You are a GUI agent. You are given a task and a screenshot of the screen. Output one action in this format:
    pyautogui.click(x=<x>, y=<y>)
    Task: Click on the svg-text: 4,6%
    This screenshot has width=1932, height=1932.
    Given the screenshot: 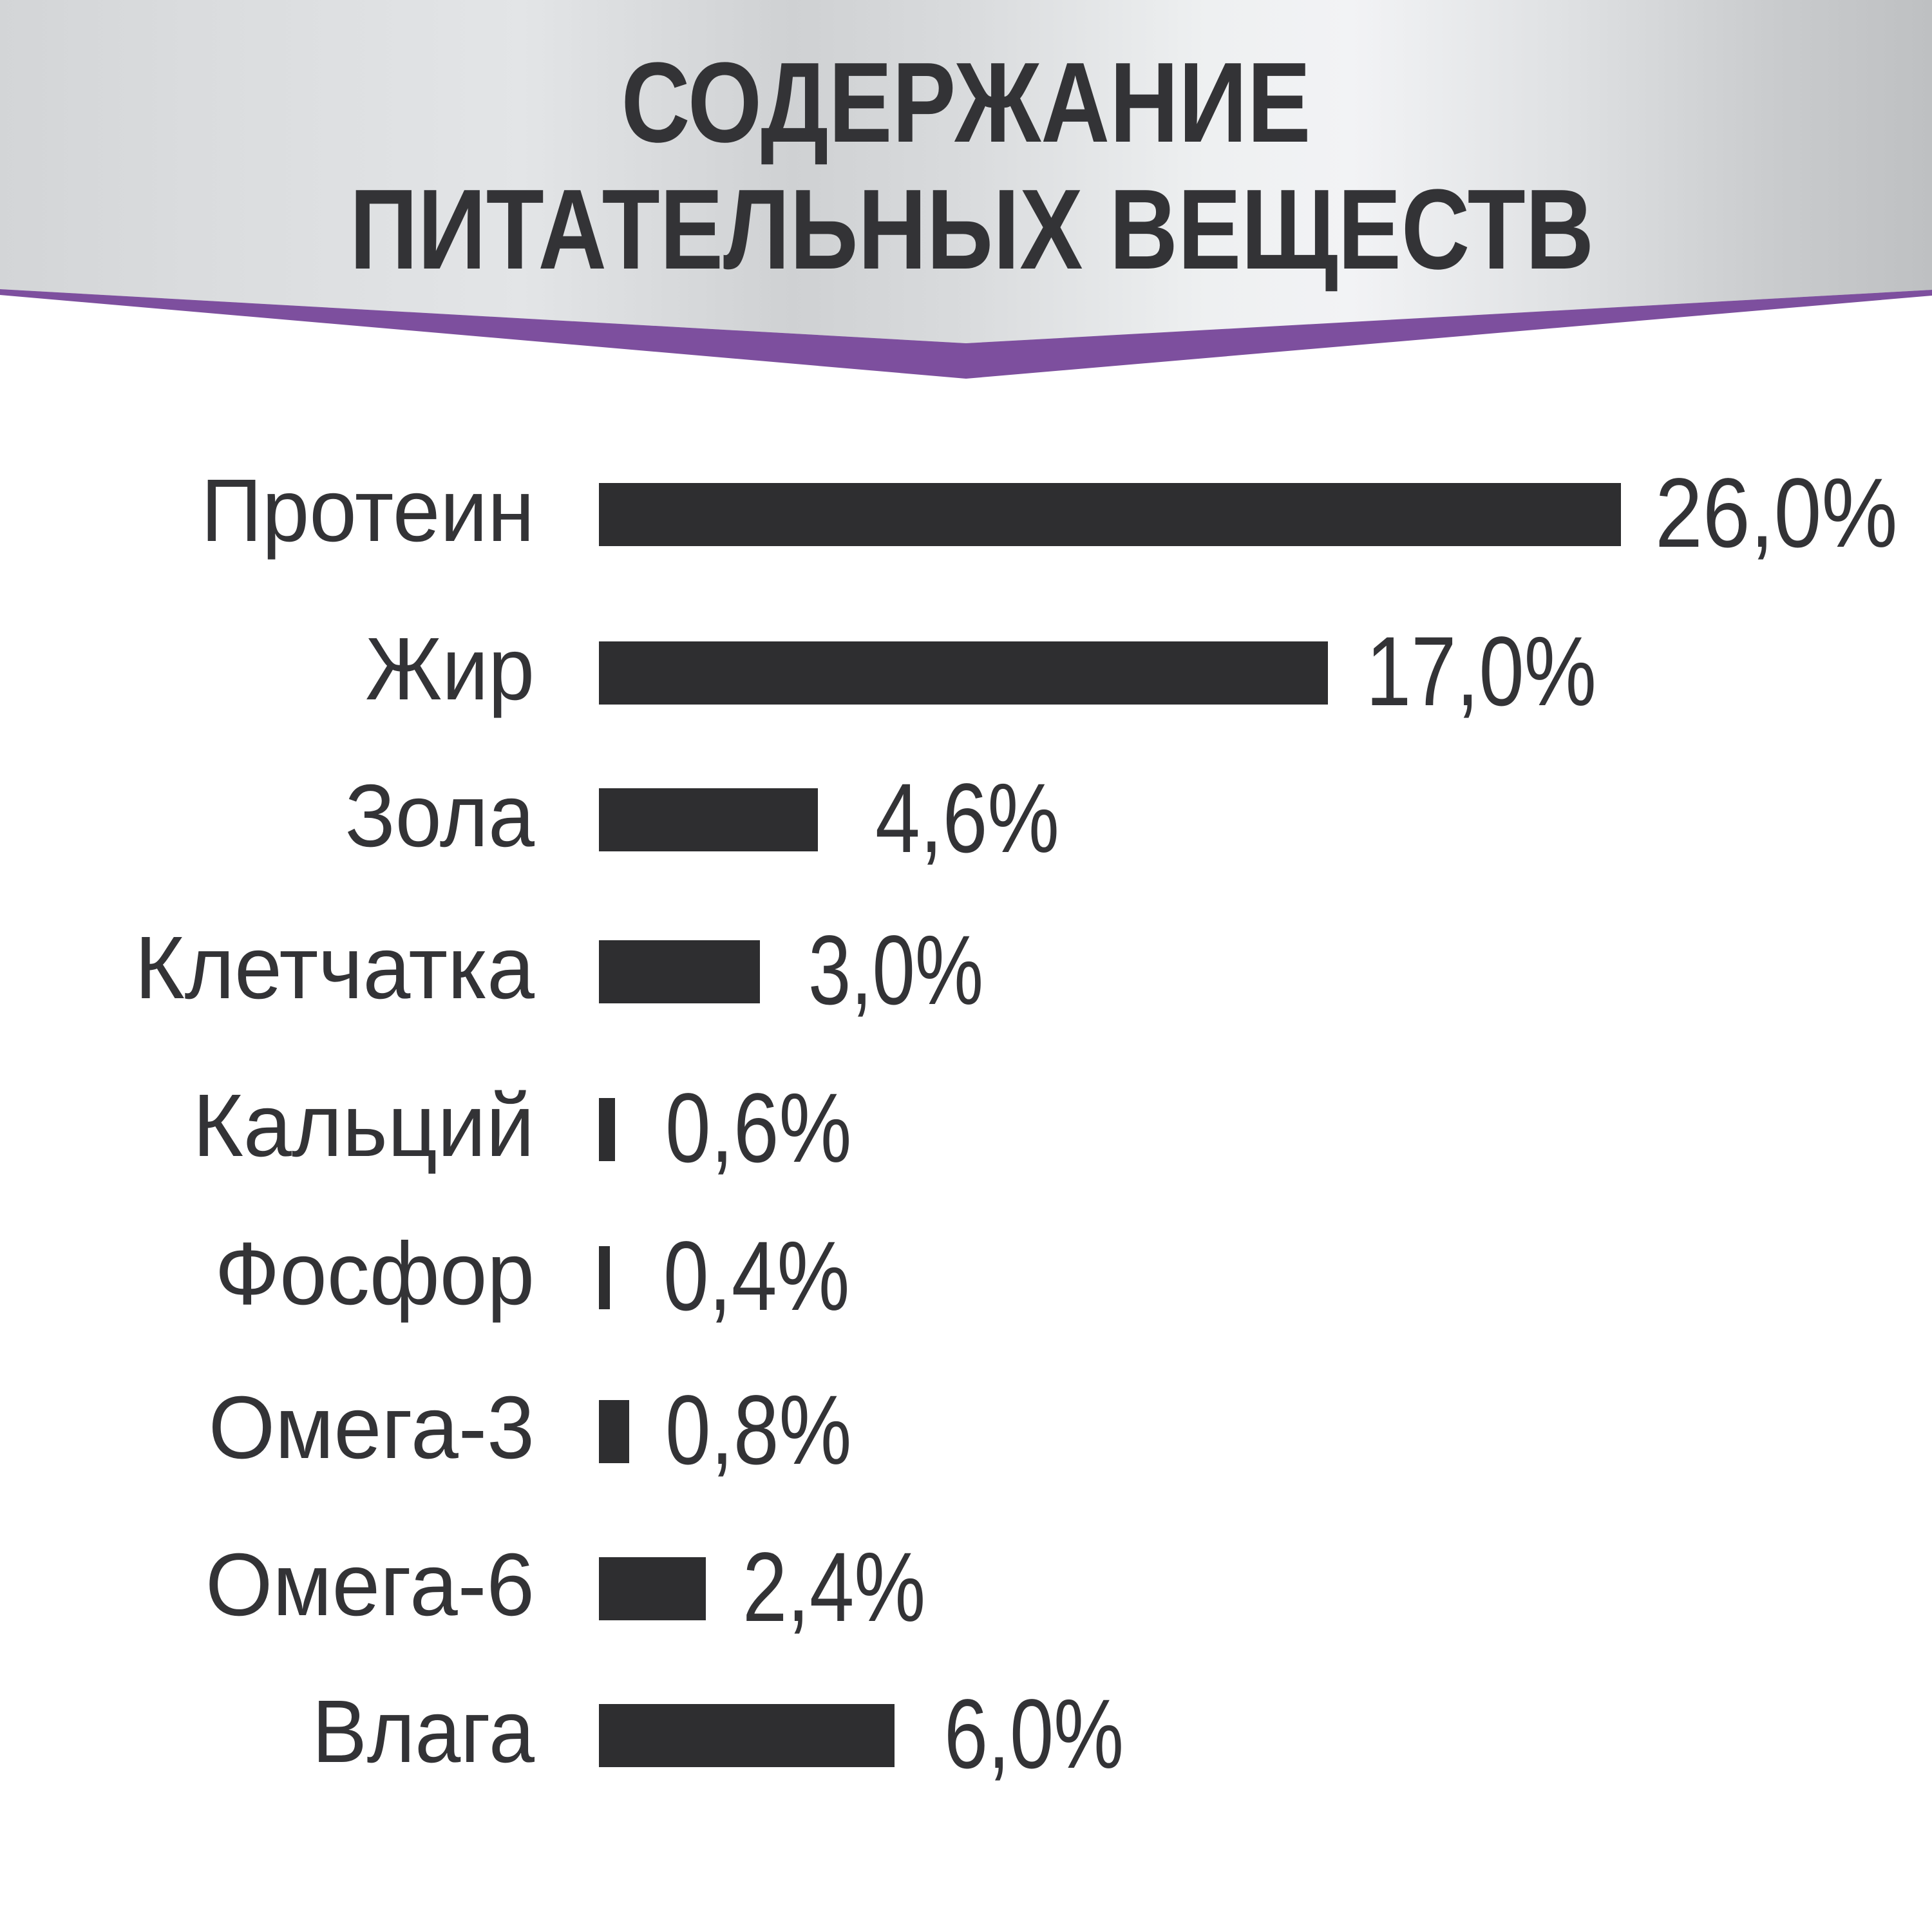 What is the action you would take?
    pyautogui.click(x=967, y=817)
    